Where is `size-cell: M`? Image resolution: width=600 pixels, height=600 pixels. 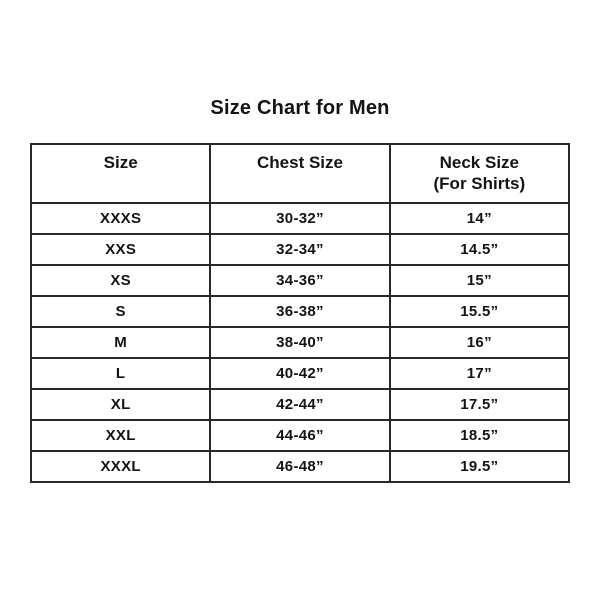
size-cell: M is located at coordinates (120, 342).